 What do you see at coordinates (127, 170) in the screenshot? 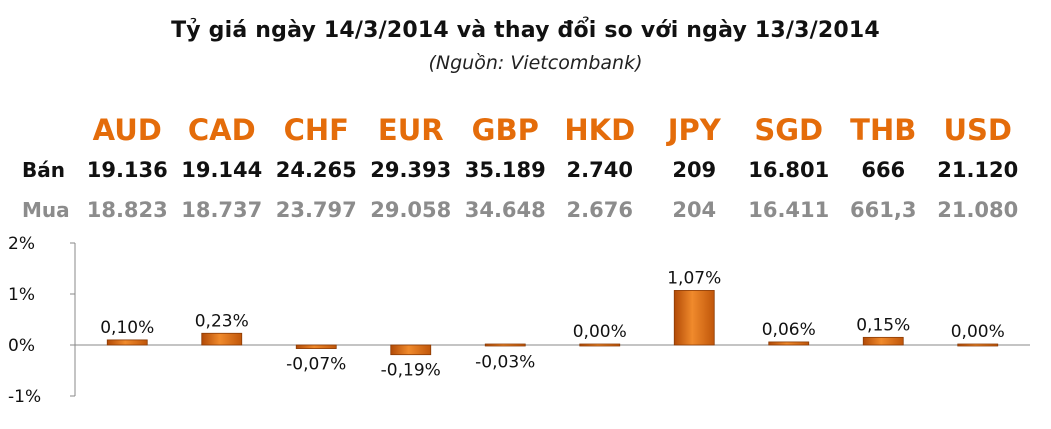
I see `ban-value-aud: 19.136` at bounding box center [127, 170].